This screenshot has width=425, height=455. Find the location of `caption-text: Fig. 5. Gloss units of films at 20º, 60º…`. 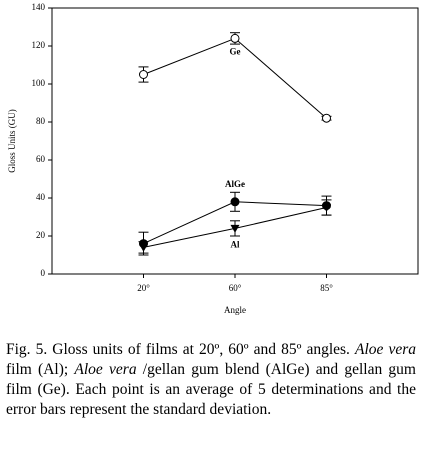

caption-text: Fig. 5. Gloss units of films at 20º, 60º… is located at coordinates (180, 349).